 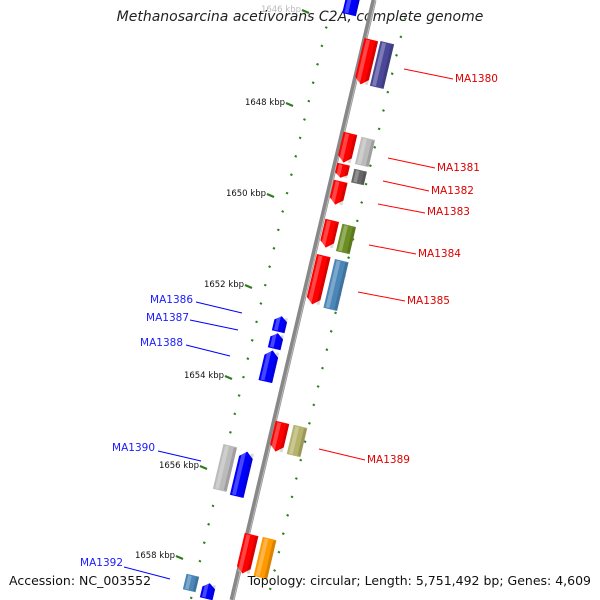 What do you see at coordinates (101, 563) in the screenshot?
I see `gene-label-ma1392: MA1392` at bounding box center [101, 563].